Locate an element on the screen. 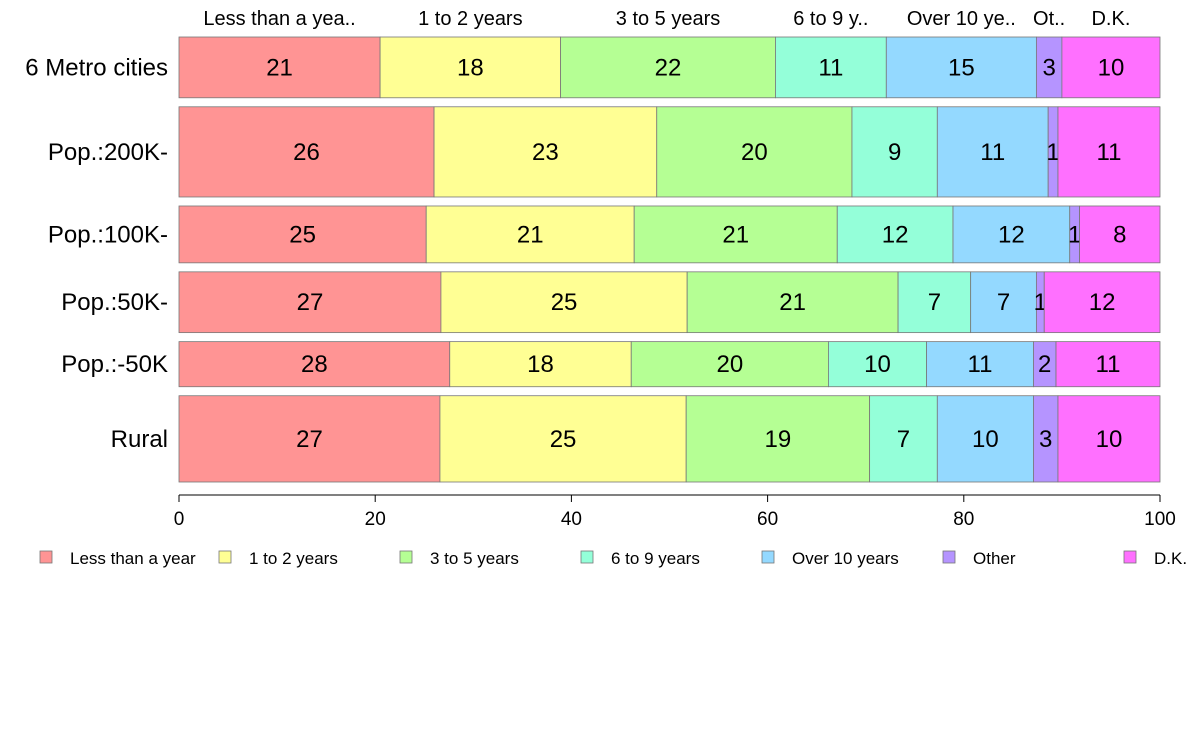  data-label-rural-other: 3 is located at coordinates (1045, 439).